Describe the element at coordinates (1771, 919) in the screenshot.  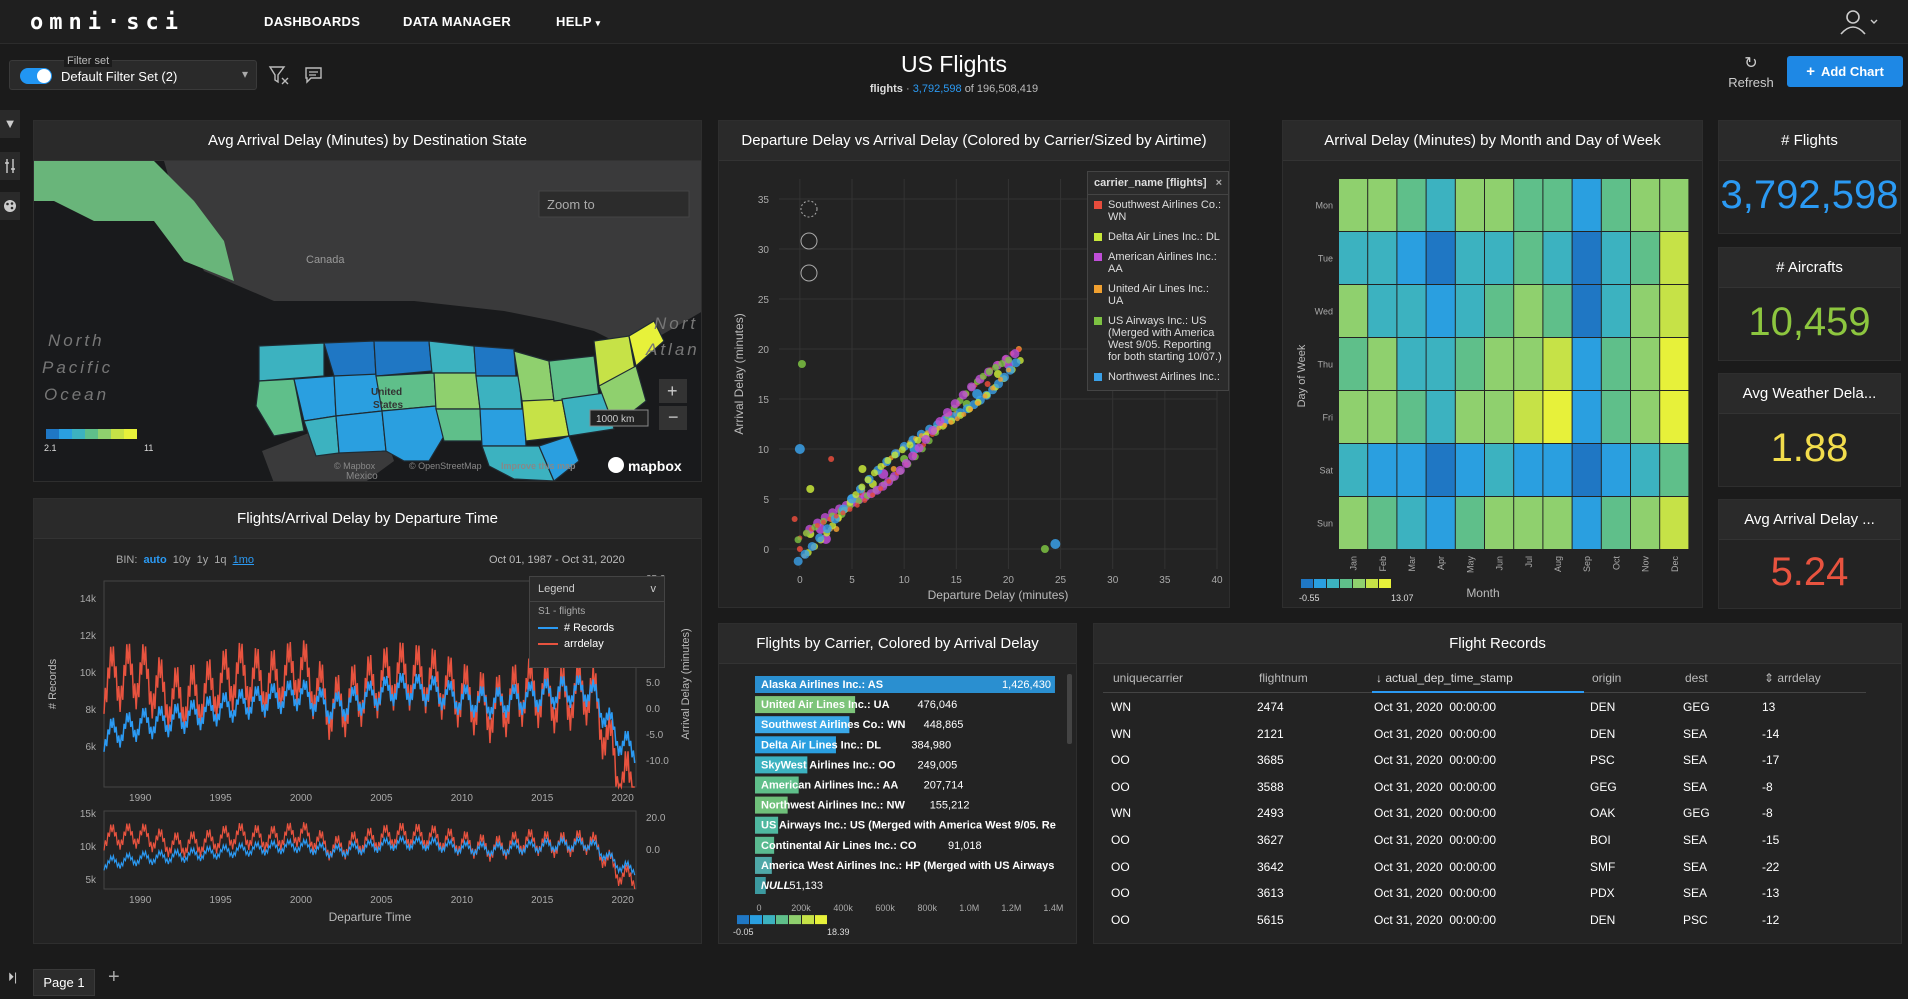
I see `table-cell: -12` at that location.